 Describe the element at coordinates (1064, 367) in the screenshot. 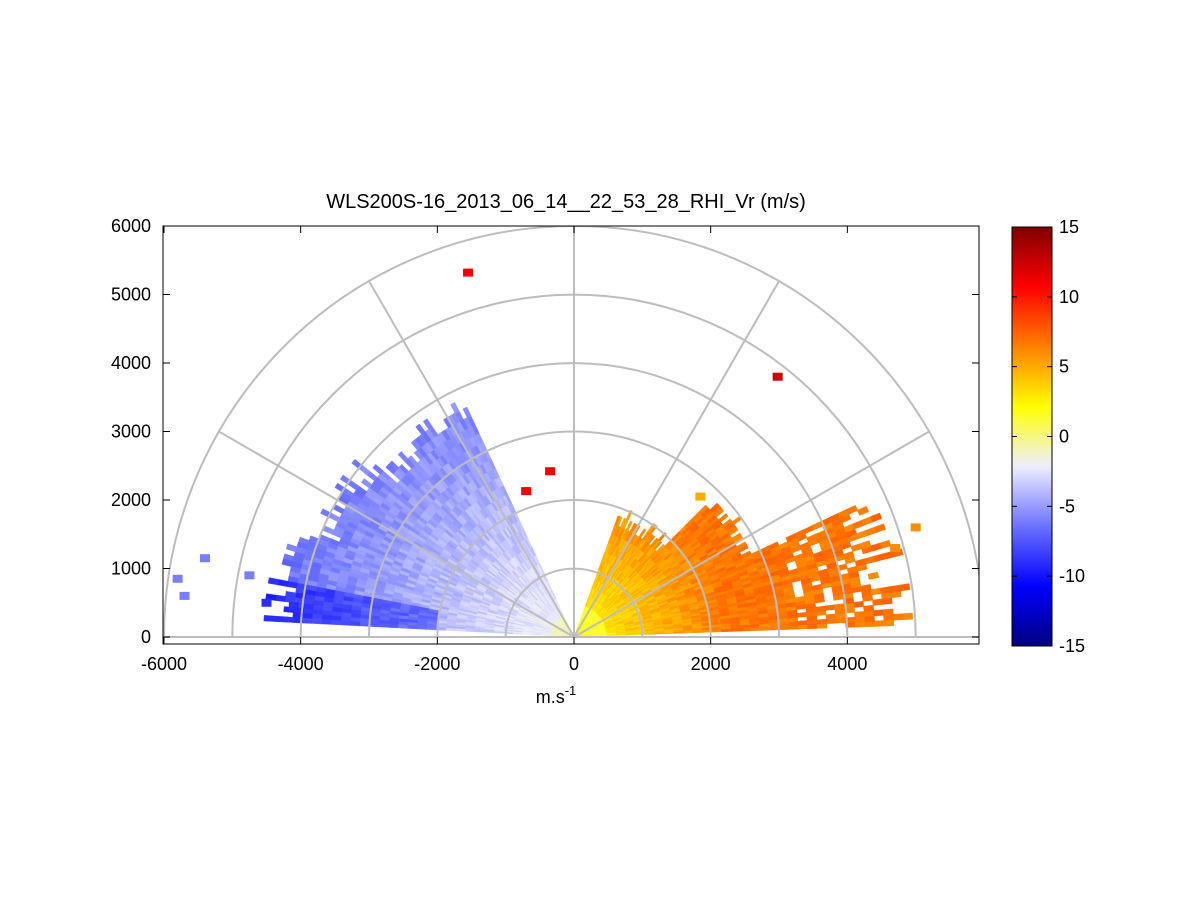

I see `colorbar-tick-label: 5` at that location.